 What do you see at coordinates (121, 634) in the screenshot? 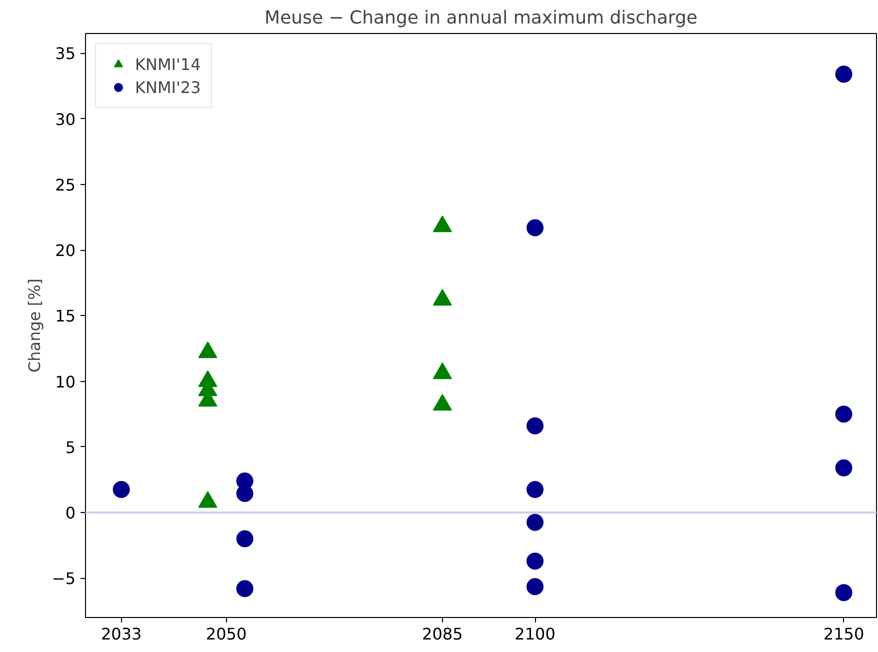
I see `x-tick-label: 2033` at bounding box center [121, 634].